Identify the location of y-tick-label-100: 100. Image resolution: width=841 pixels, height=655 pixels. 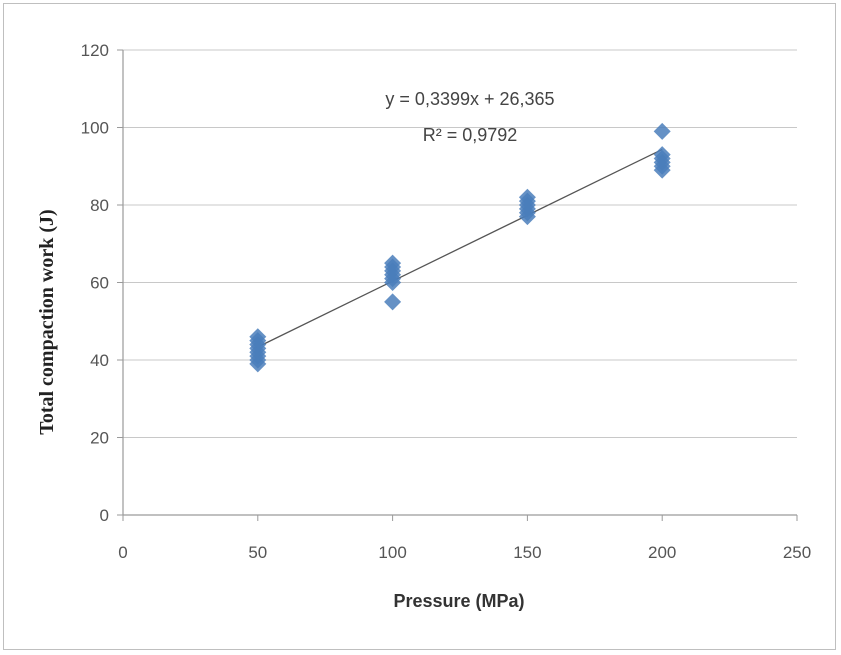
(95, 128).